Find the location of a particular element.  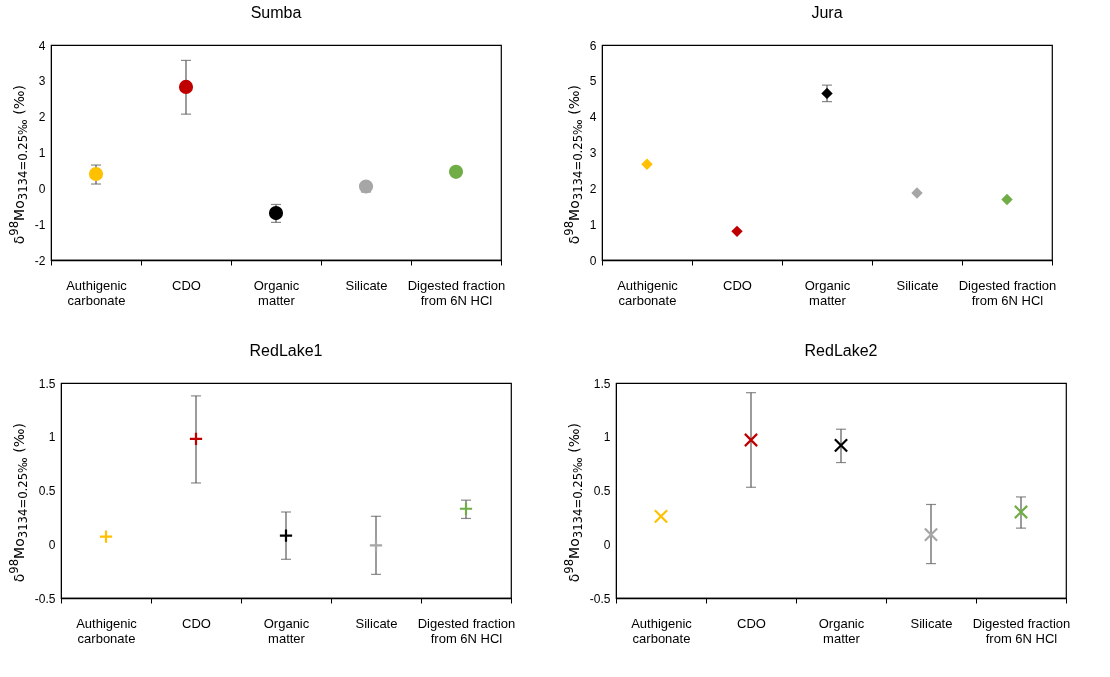

chart-title: RedLake2 is located at coordinates (841, 350).